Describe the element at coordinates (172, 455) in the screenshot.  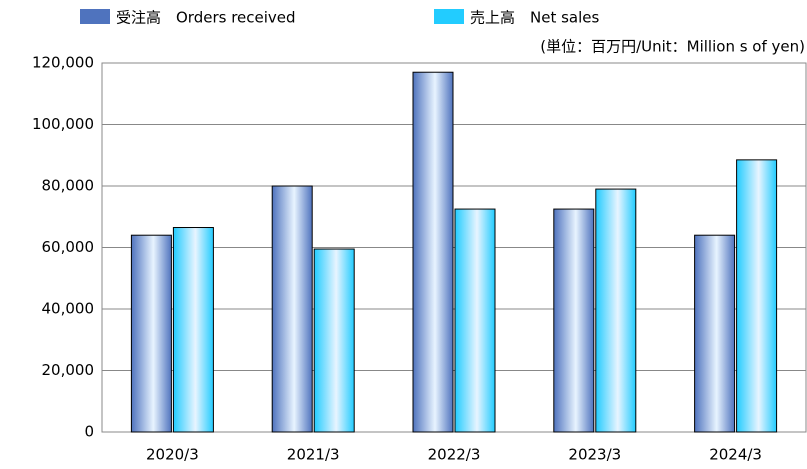
I see `x-tick-label: 2020/3` at that location.